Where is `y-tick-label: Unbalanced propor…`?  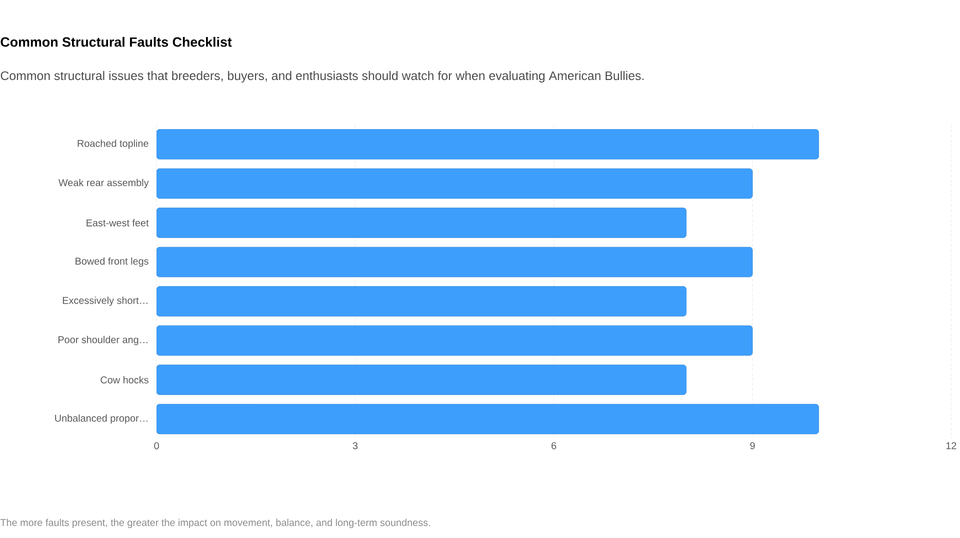 y-tick-label: Unbalanced propor… is located at coordinates (101, 419).